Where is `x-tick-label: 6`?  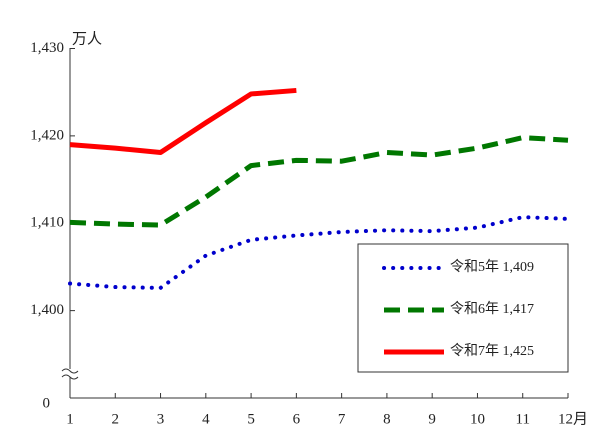 x-tick-label: 6 is located at coordinates (297, 419).